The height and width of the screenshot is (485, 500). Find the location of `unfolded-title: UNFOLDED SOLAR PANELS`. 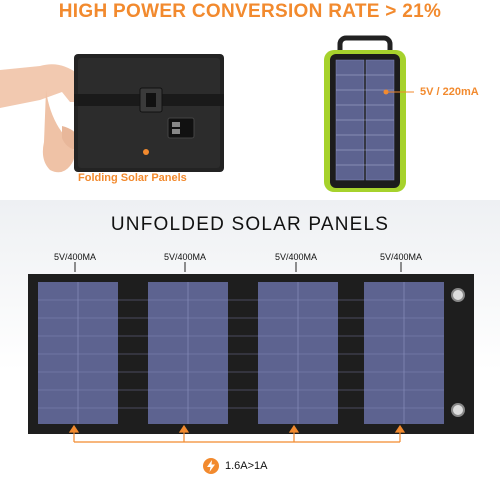

unfolded-title: UNFOLDED SOLAR PANELS is located at coordinates (250, 224).